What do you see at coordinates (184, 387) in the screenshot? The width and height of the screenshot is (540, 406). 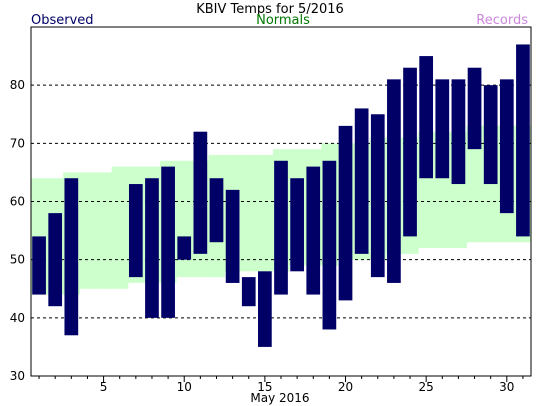 I see `x-tick-label: 10` at bounding box center [184, 387].